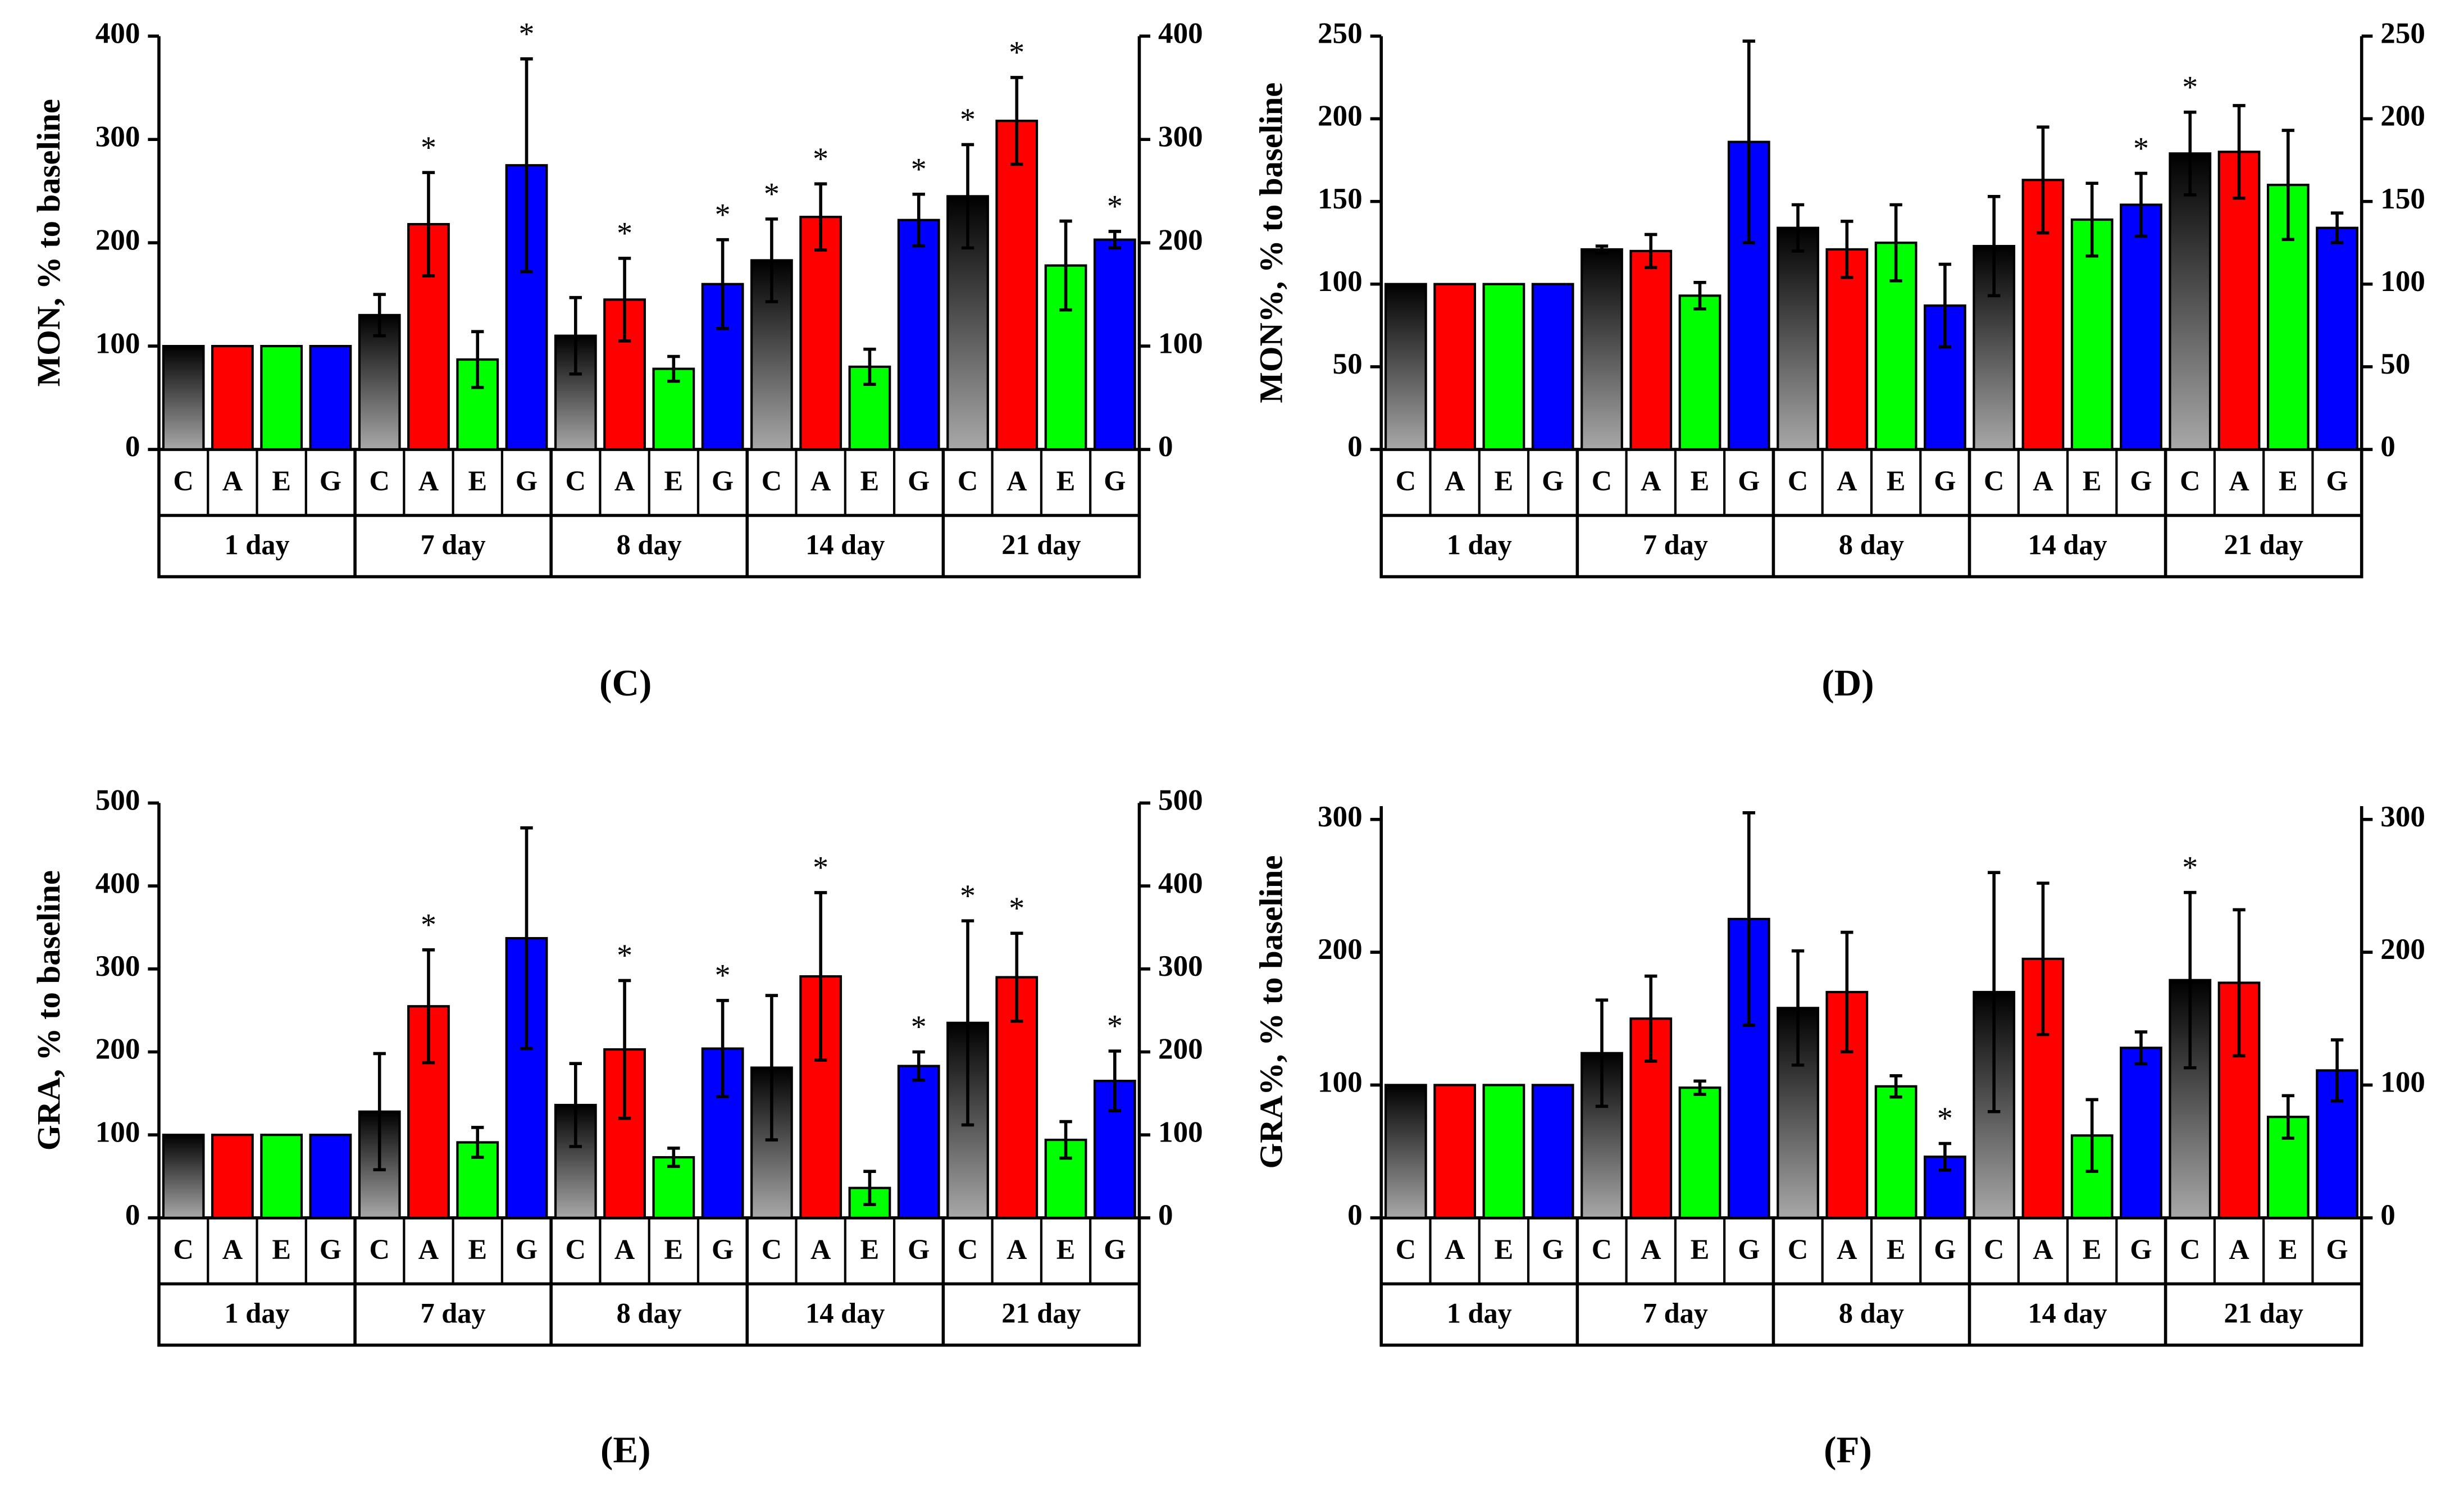 This screenshot has height=1496, width=2464. Describe the element at coordinates (118, 33) in the screenshot. I see `y-tick-label: 400` at that location.